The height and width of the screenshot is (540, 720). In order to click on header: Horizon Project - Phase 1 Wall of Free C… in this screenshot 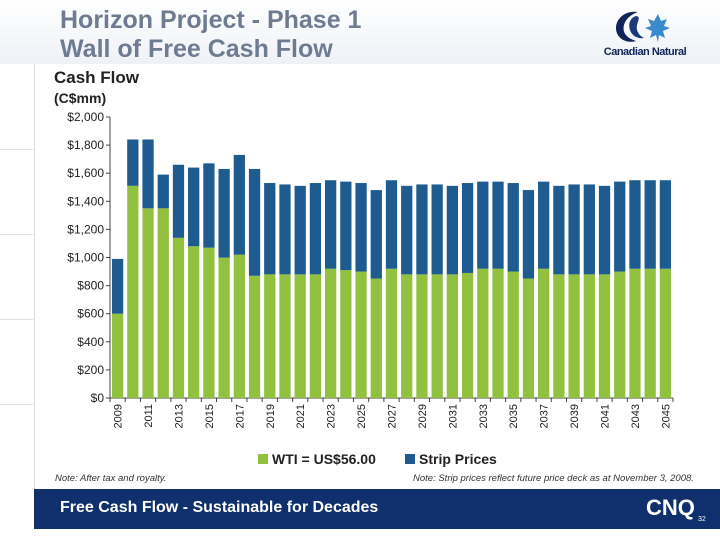, I will do `click(360, 32)`.